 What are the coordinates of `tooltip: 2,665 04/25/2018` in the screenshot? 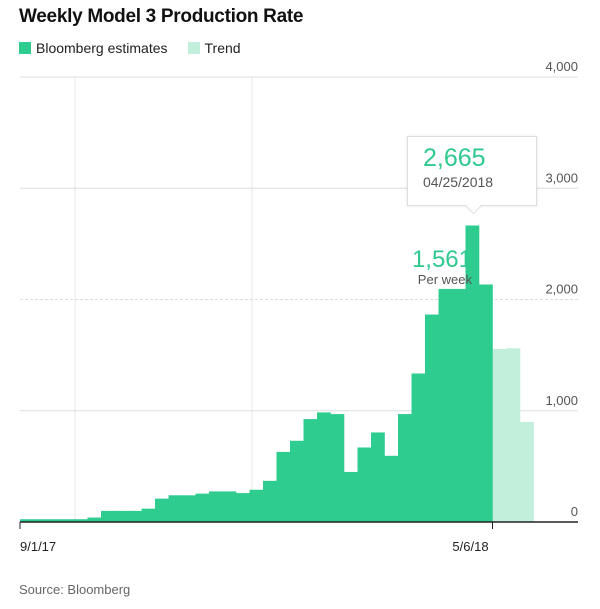 It's located at (472, 171).